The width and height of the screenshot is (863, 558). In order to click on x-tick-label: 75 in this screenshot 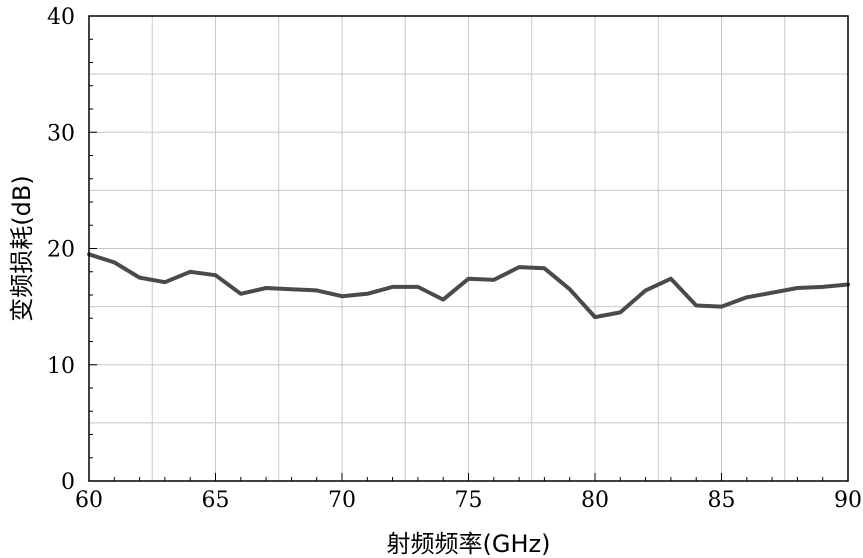, I will do `click(469, 500)`.